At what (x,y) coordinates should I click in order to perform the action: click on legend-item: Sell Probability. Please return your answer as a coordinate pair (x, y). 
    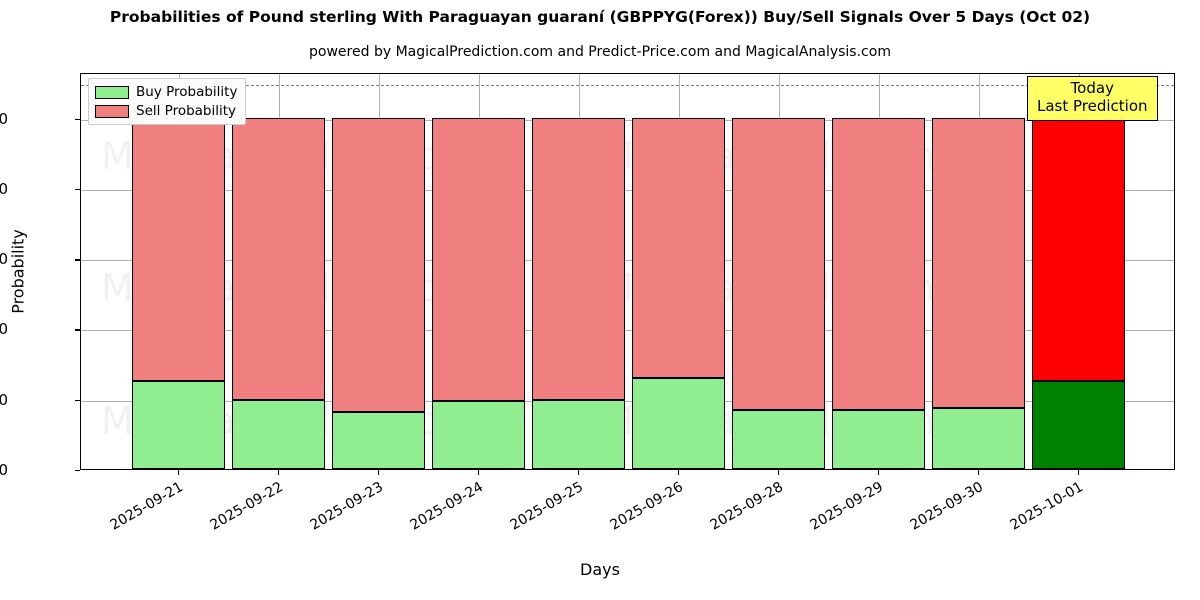
    Looking at the image, I should click on (166, 111).